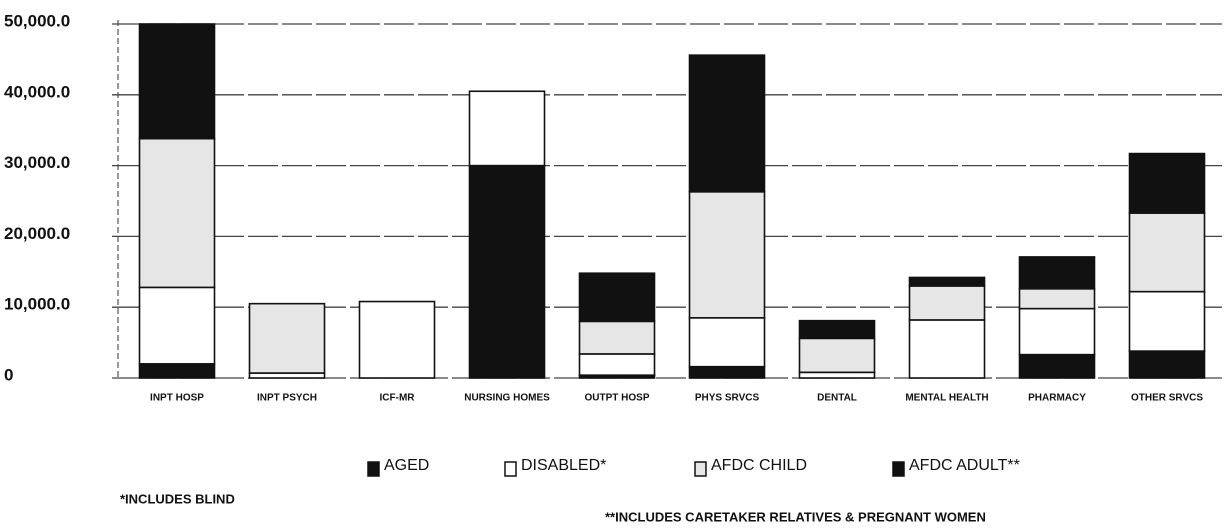 Image resolution: width=1228 pixels, height=531 pixels. I want to click on y-tick-label: 30,000.0, so click(37, 162).